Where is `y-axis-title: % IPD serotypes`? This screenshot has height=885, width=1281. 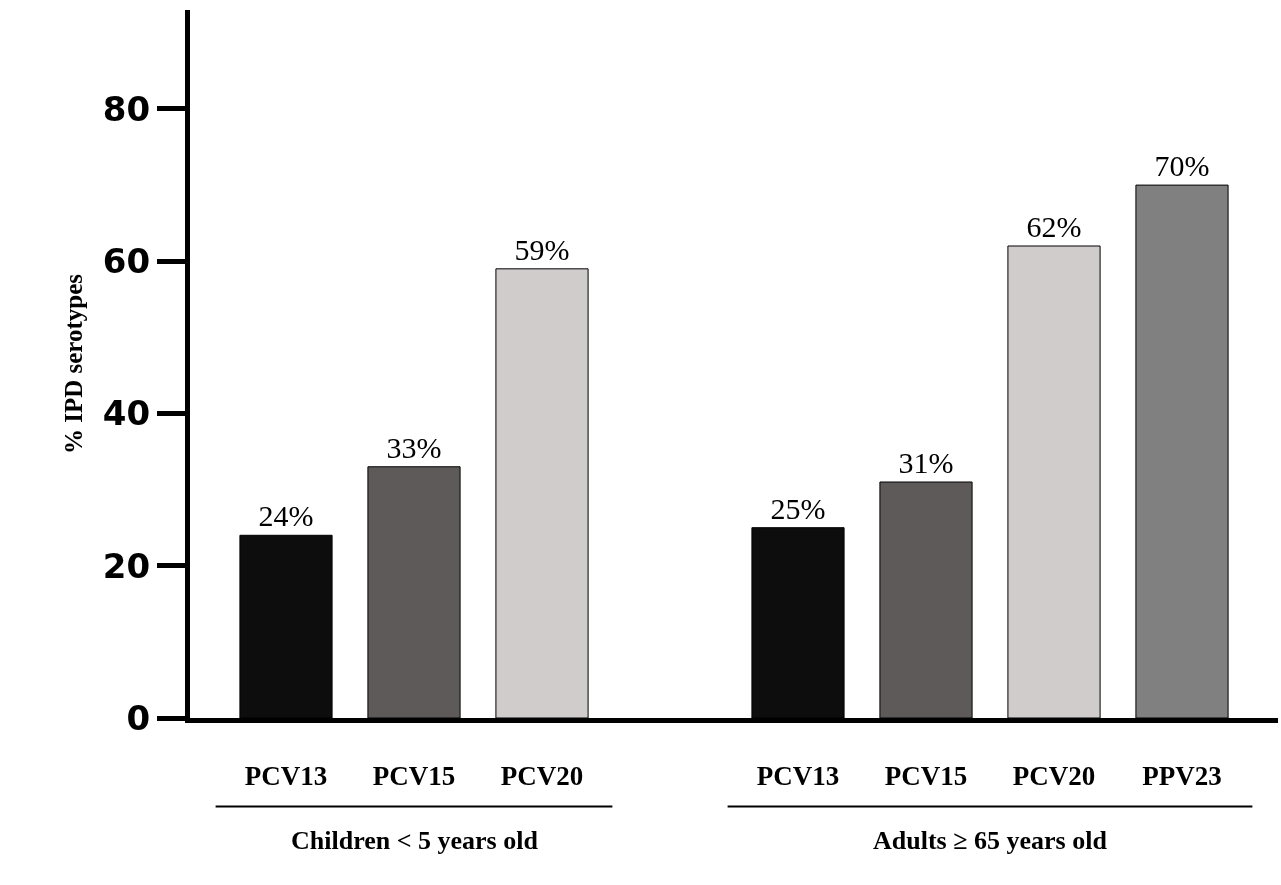
y-axis-title: % IPD serotypes is located at coordinates (73, 364).